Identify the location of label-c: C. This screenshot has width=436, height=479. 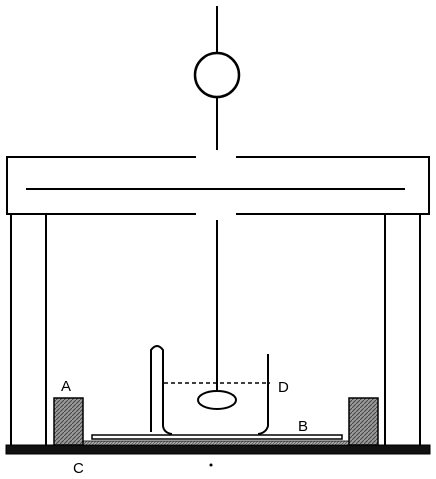
(78, 468).